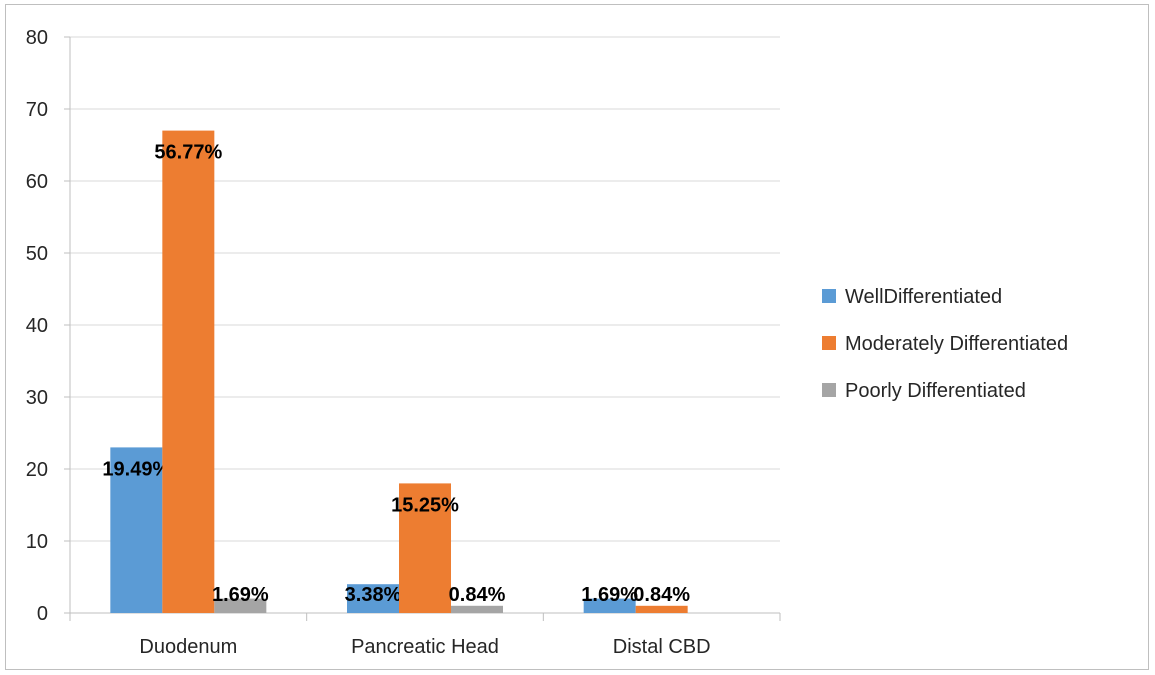 The image size is (1155, 675). I want to click on data-label-2-1: 0.84%, so click(661, 595).